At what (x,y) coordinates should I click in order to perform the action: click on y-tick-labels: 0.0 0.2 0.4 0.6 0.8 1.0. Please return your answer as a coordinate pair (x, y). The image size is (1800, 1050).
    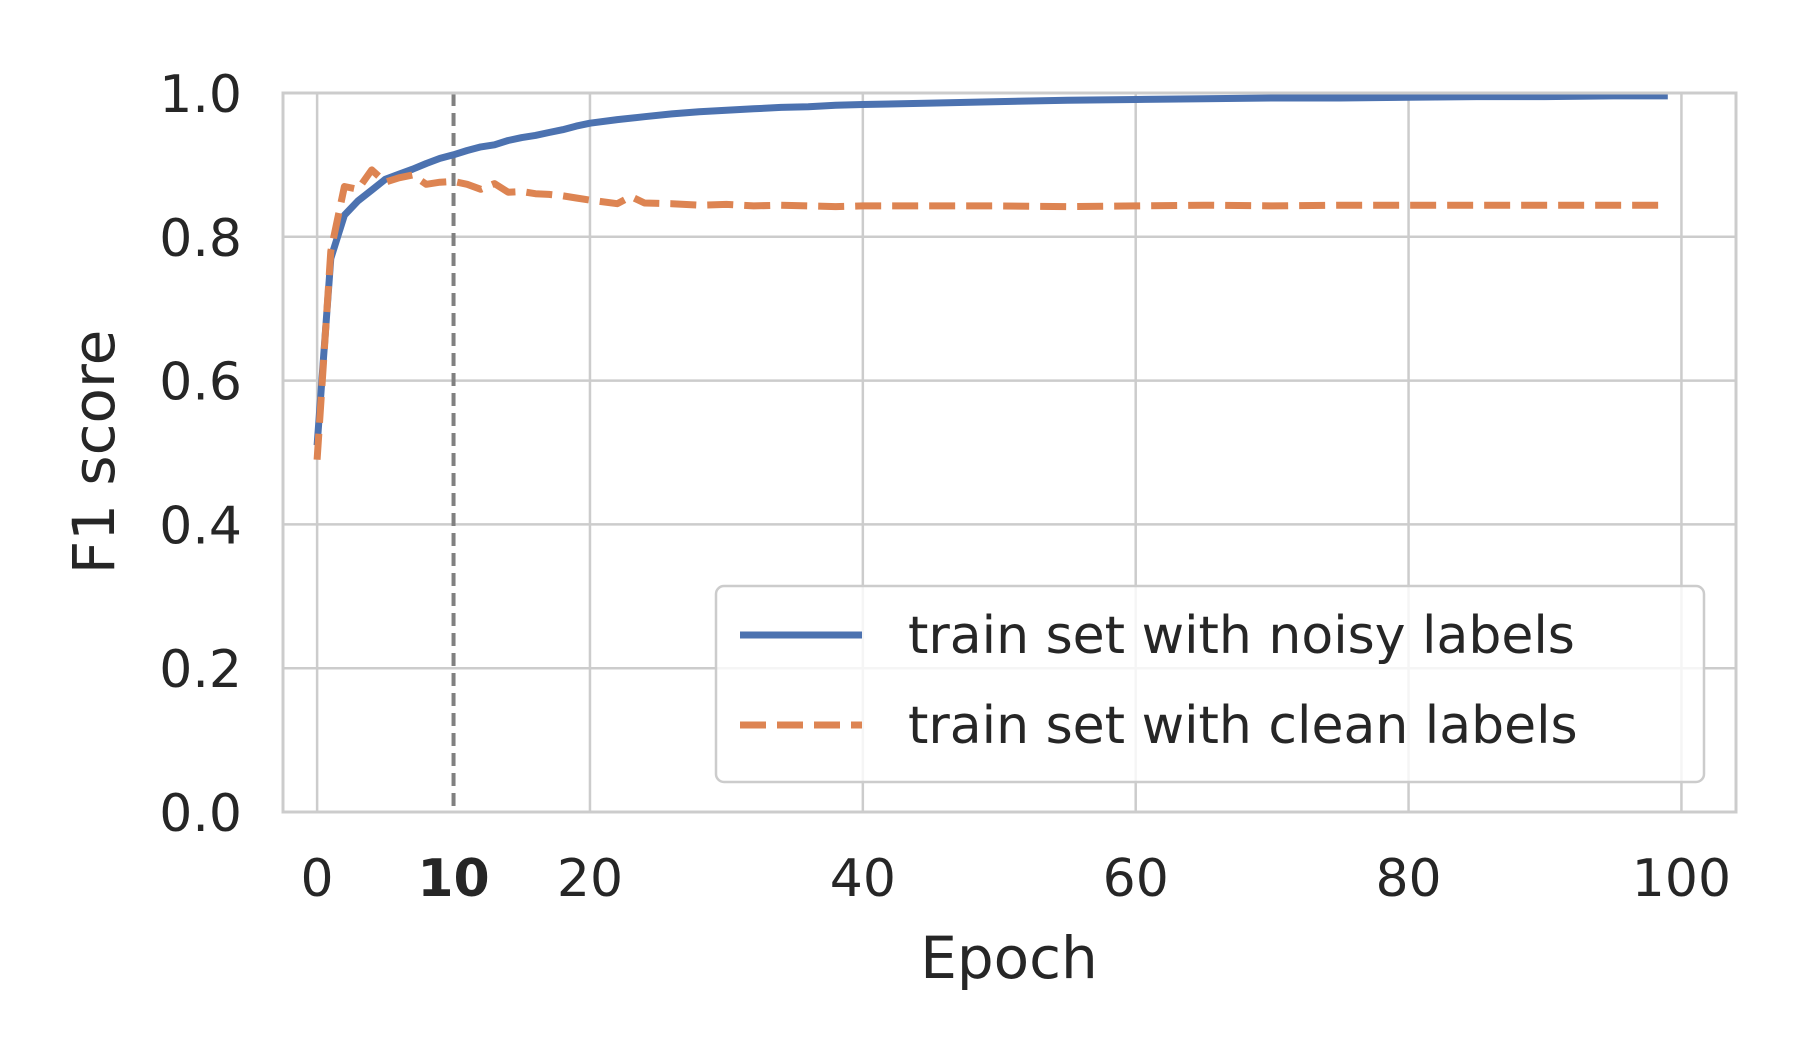
    Looking at the image, I should click on (200, 454).